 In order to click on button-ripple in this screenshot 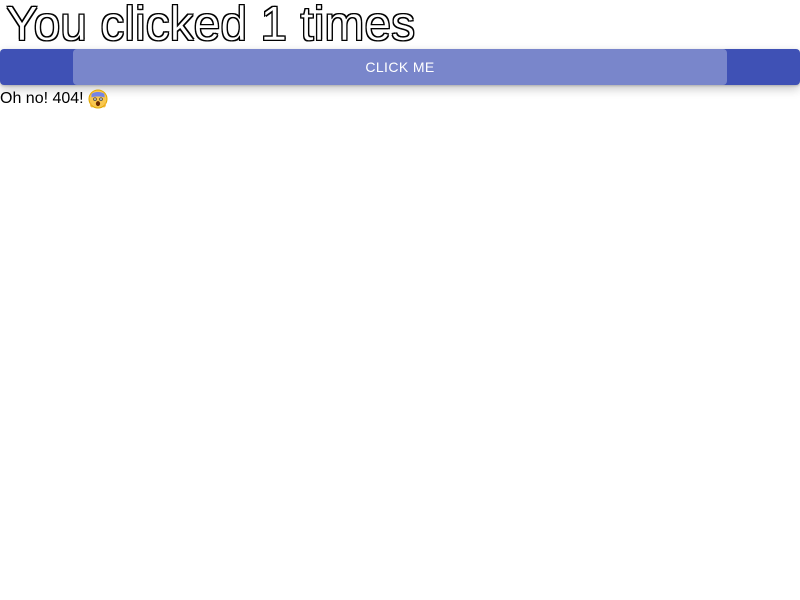, I will do `click(400, 67)`.